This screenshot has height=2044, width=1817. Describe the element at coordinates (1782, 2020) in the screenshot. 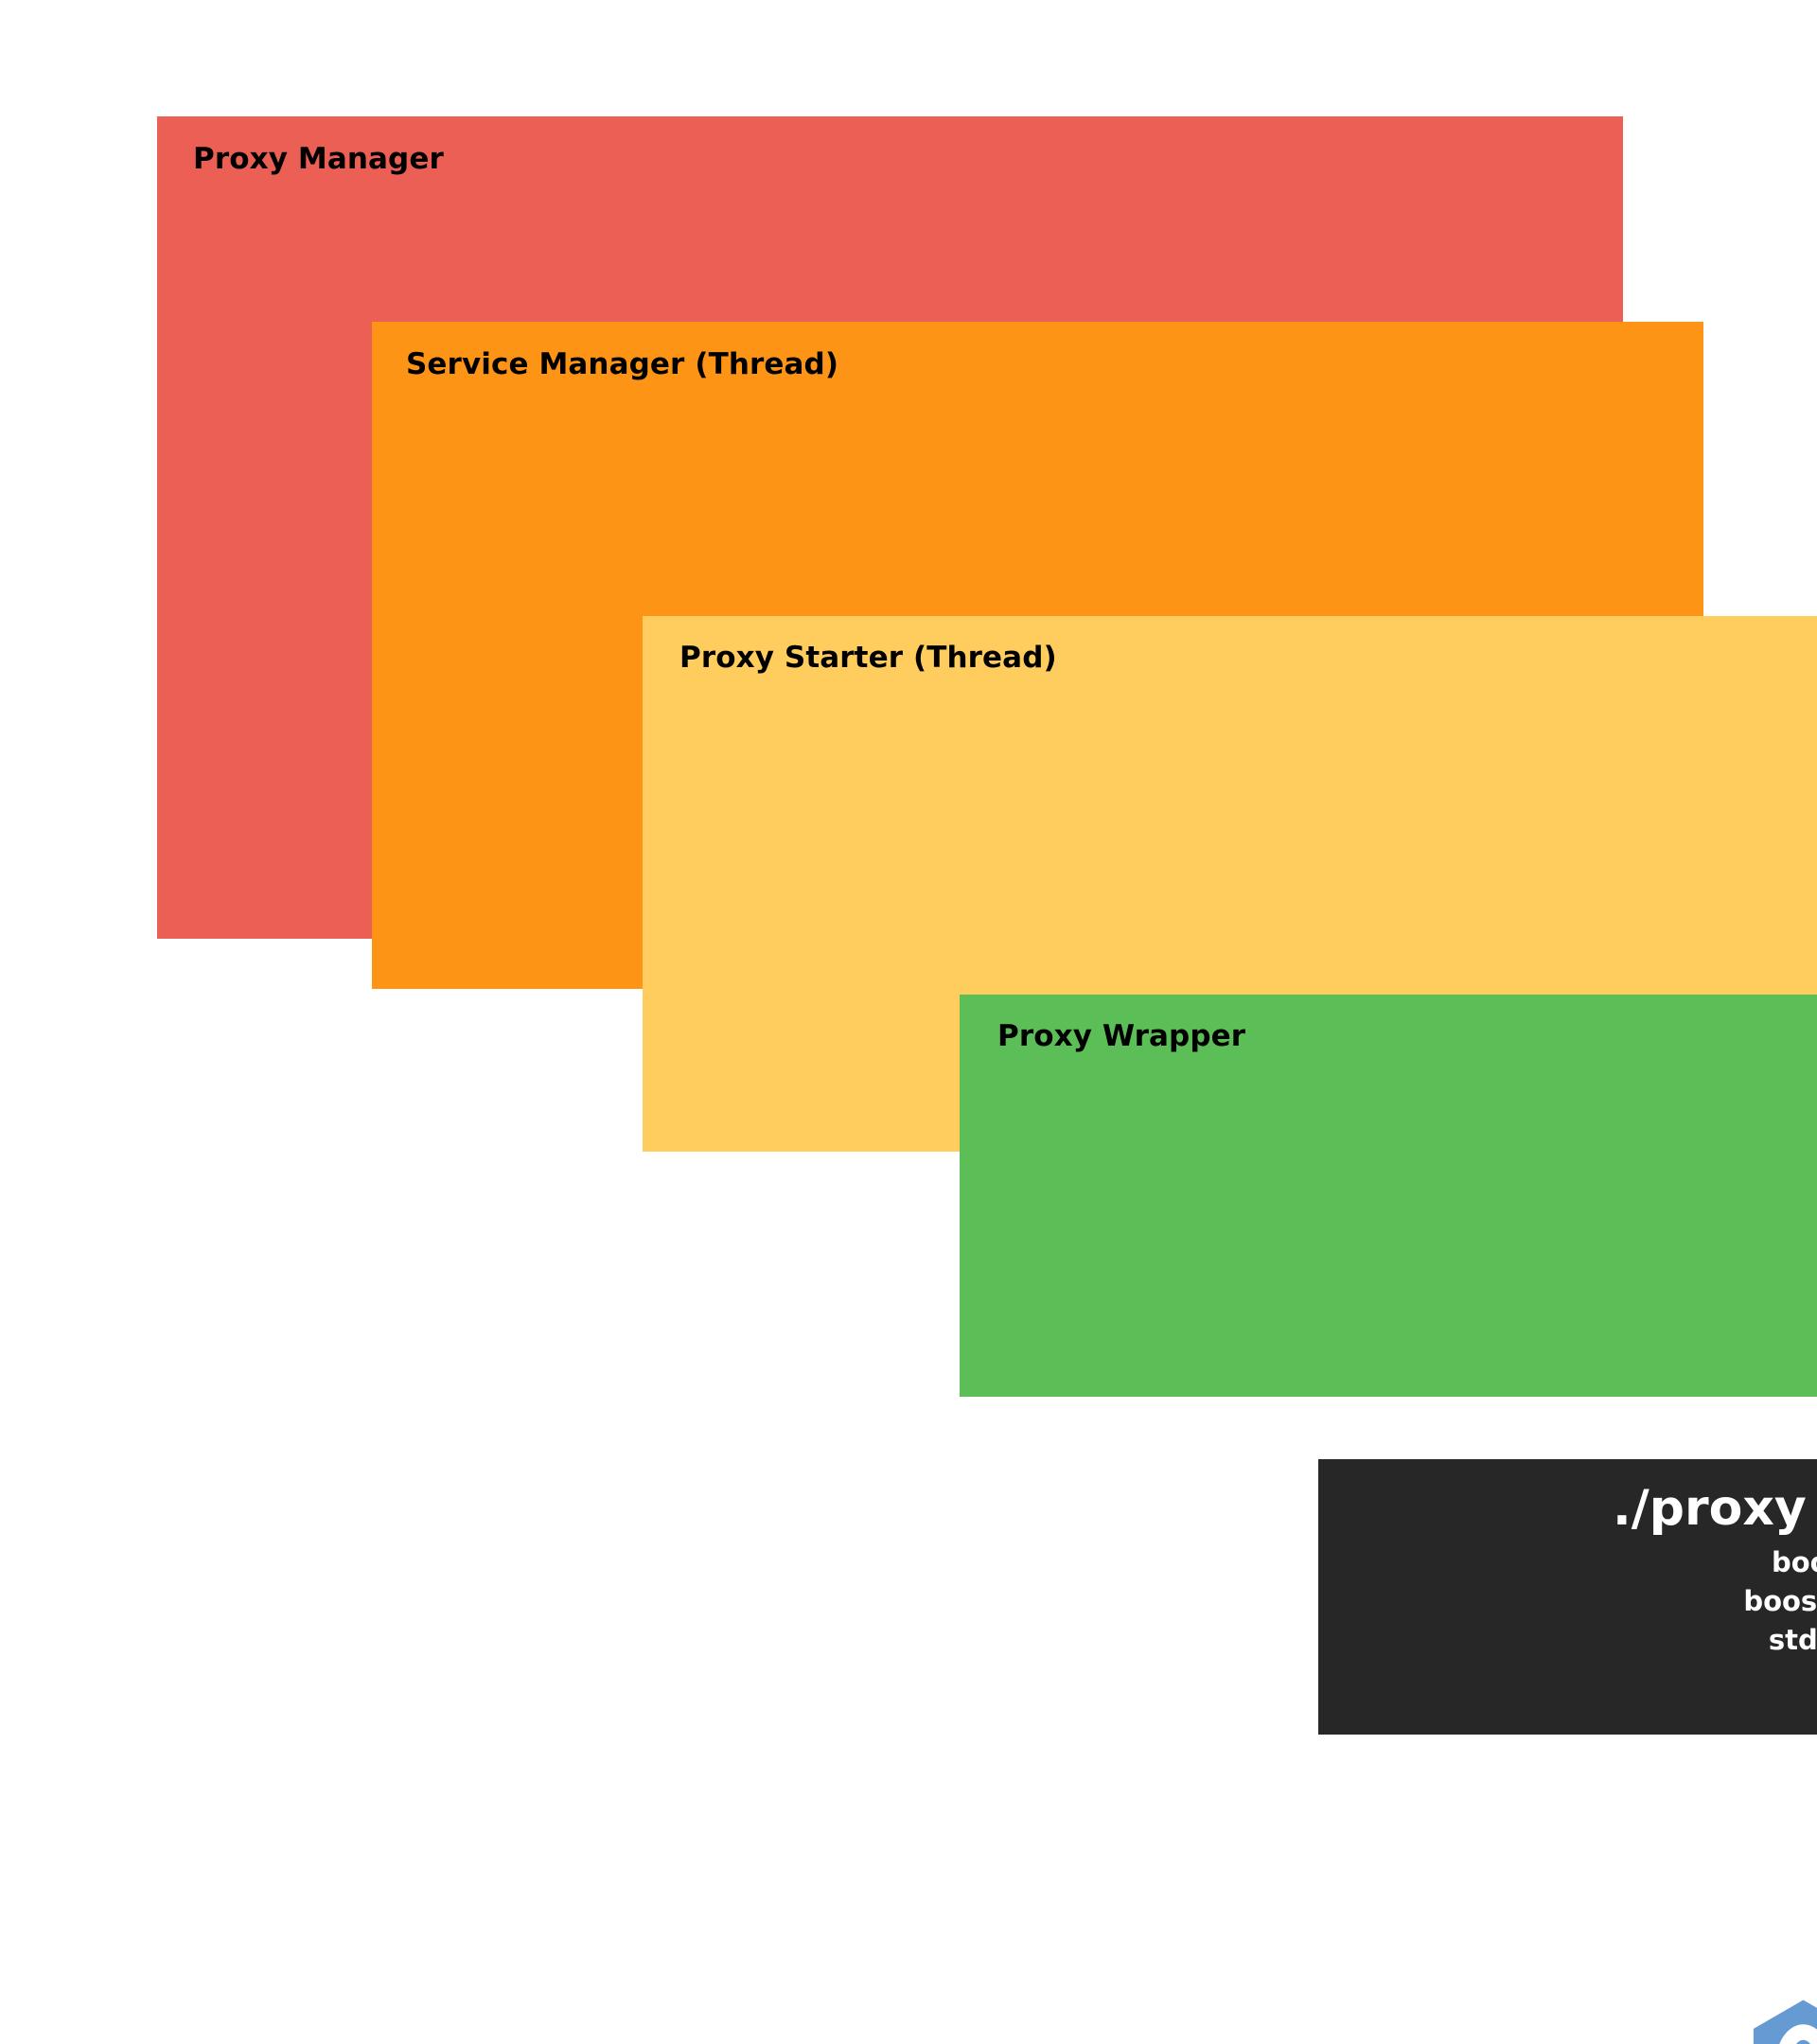

I see `cpp-logo-icon` at that location.